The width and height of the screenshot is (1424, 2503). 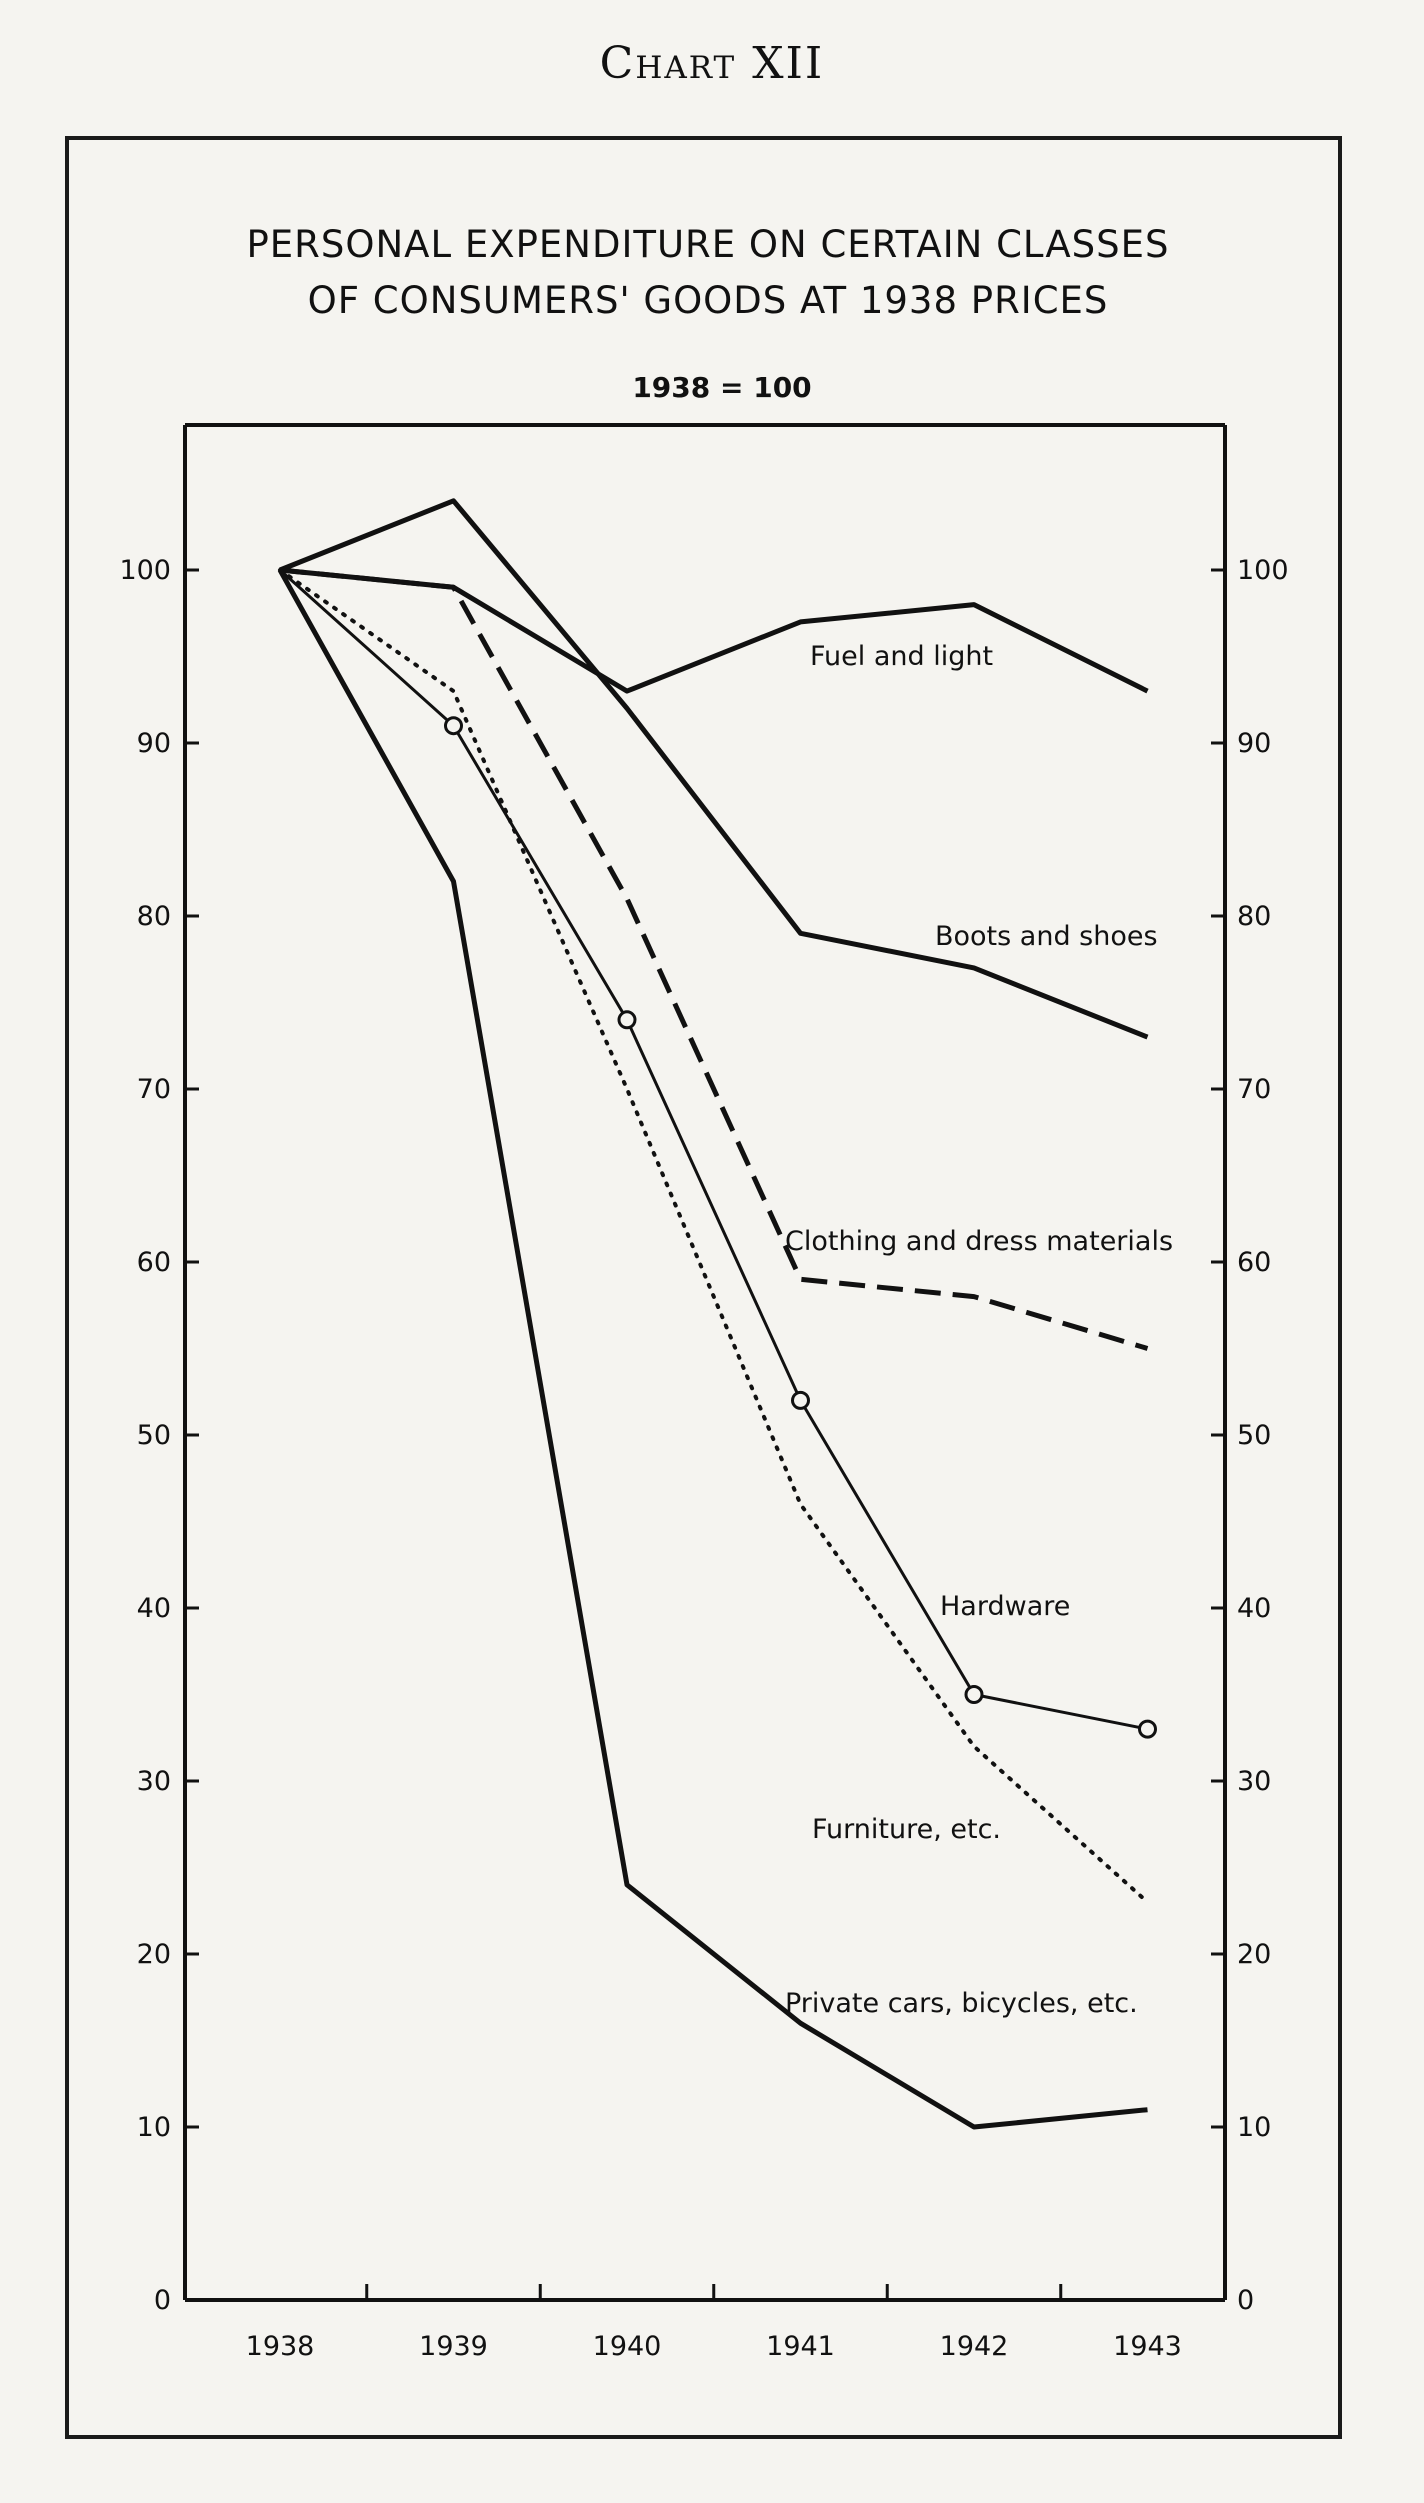 What do you see at coordinates (979, 1241) in the screenshot?
I see `series-label-2: Clothing and dress materials` at bounding box center [979, 1241].